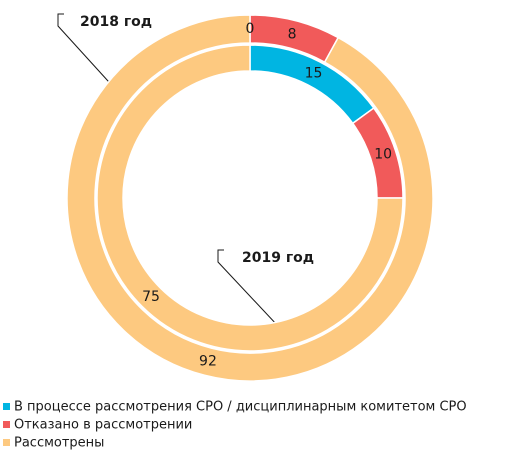 This screenshot has width=507, height=456. I want to click on data-label: 10, so click(383, 155).